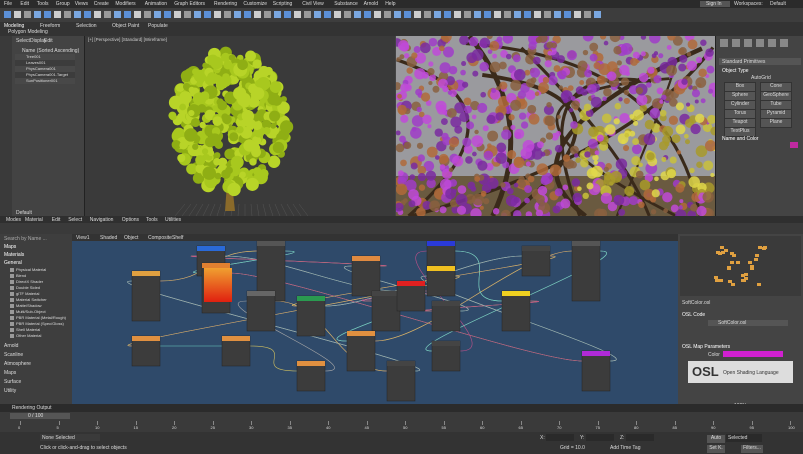 This screenshot has height=454, width=803. I want to click on menu-item: Tools, so click(152, 220).